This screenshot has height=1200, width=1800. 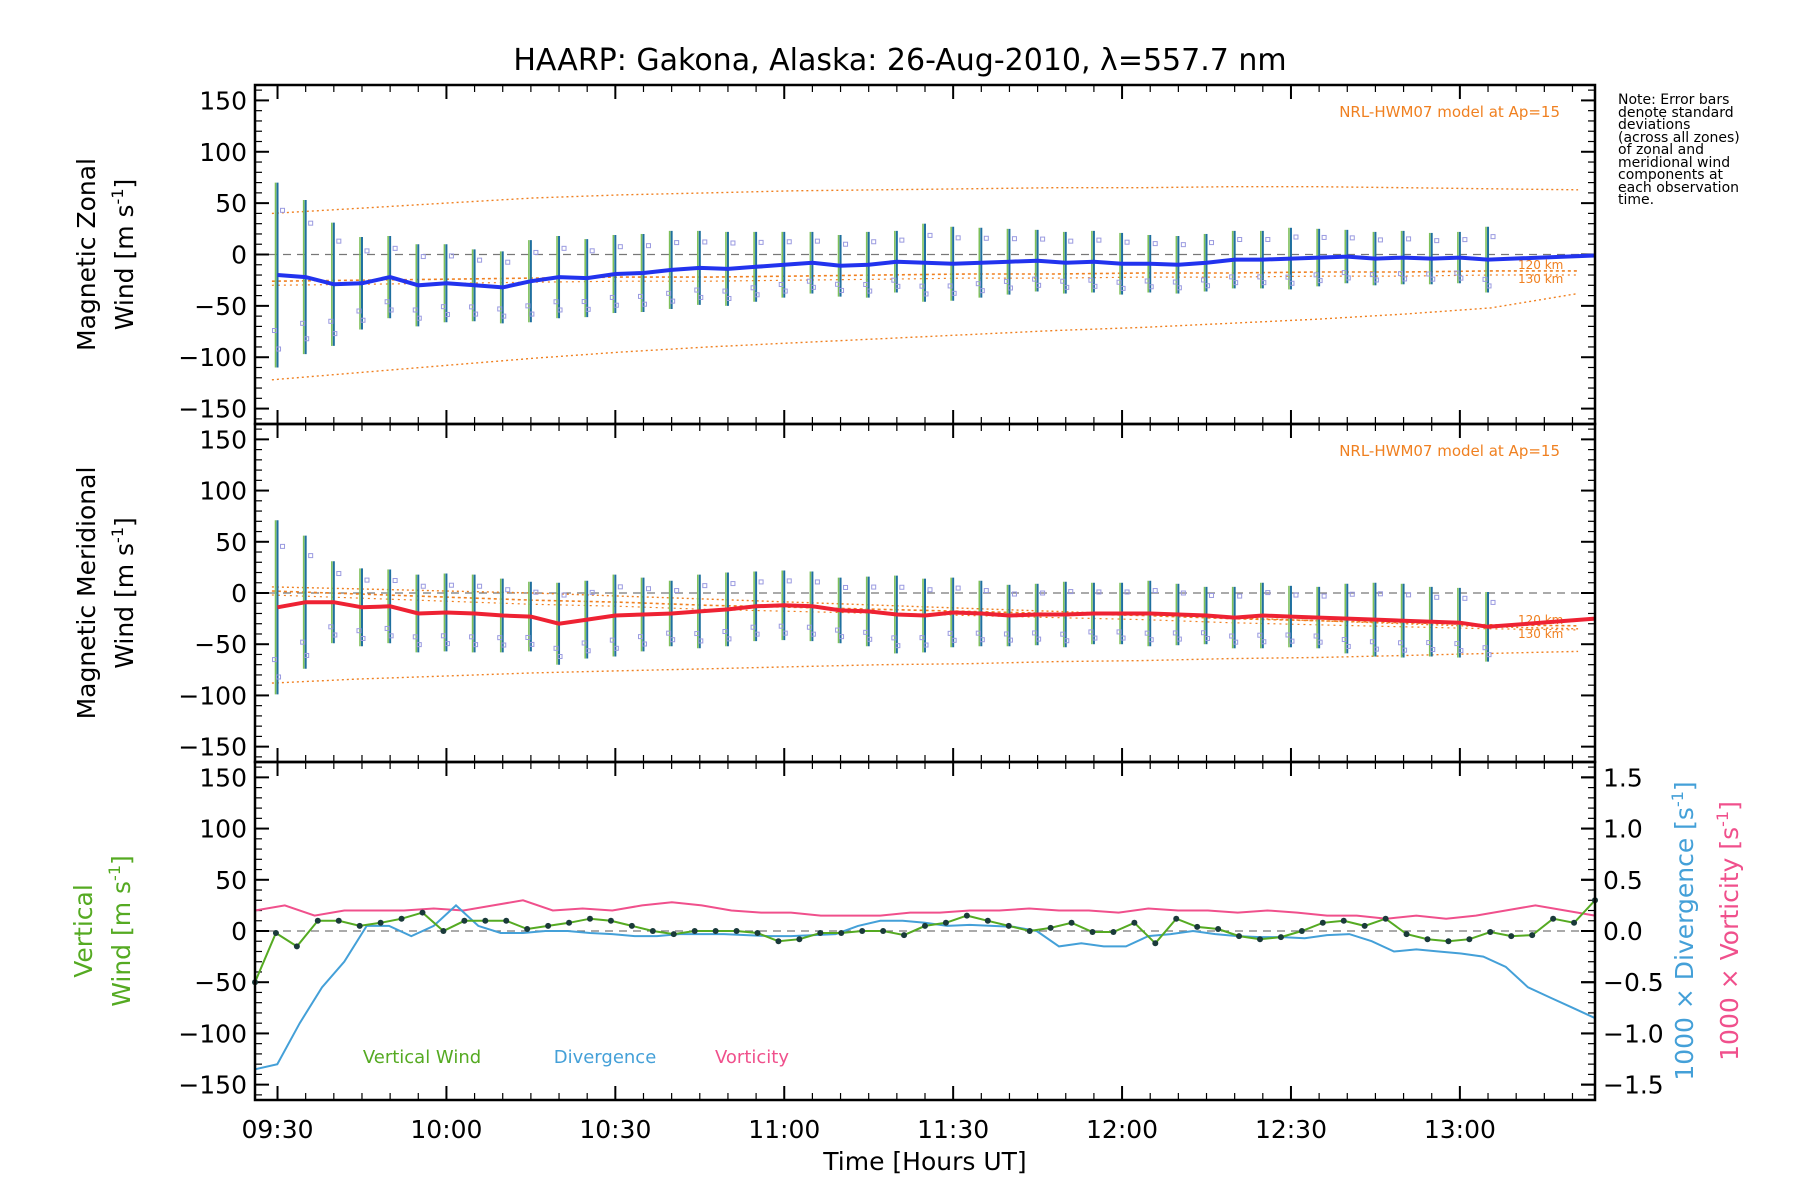 I want to click on x-tick-label: 12:00, so click(x=1122, y=1129).